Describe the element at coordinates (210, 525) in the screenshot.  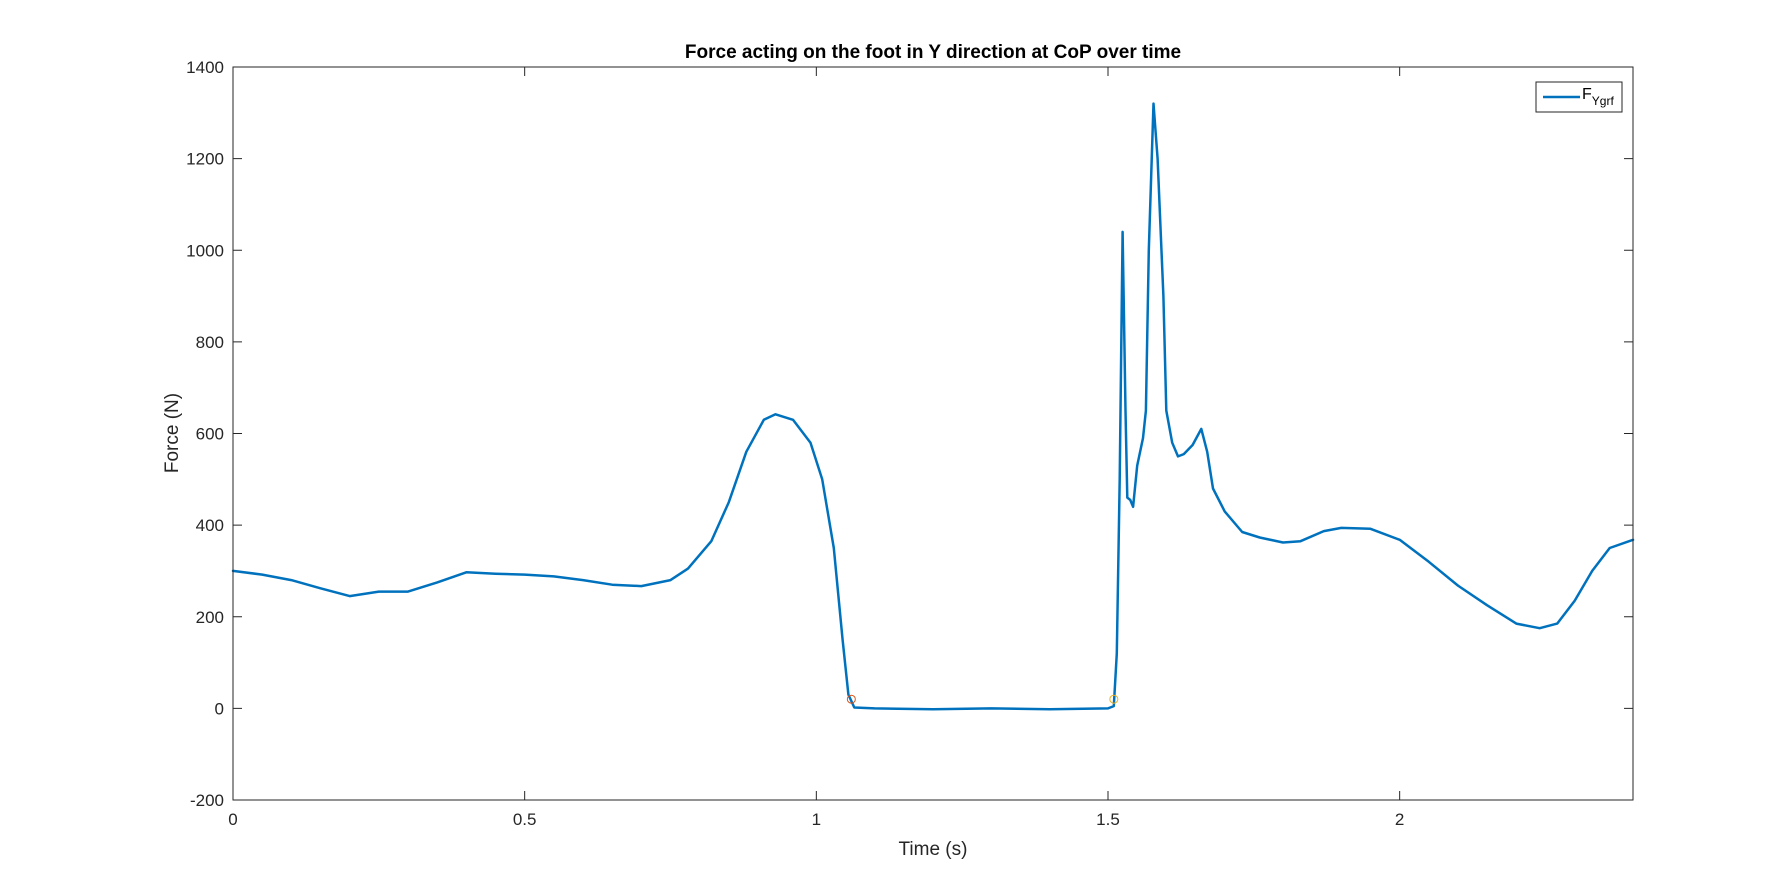
I see `y-tick-label: 400` at that location.